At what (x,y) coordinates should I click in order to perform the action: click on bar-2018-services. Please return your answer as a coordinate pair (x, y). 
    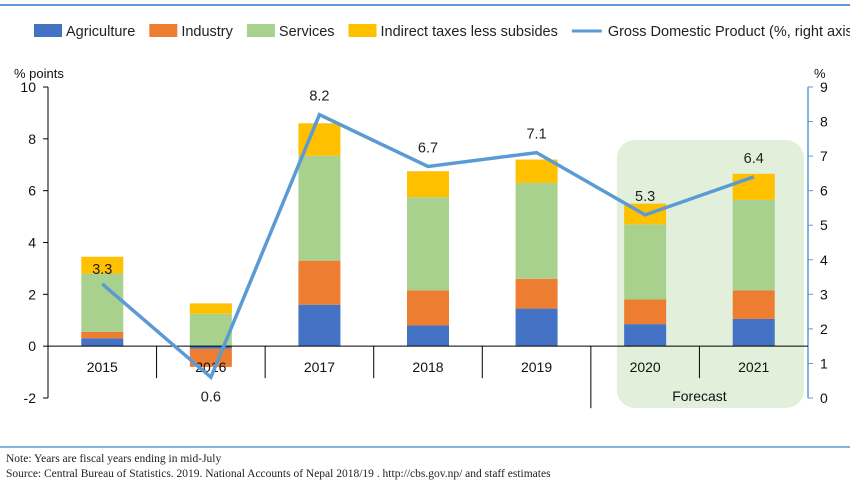
    Looking at the image, I should click on (428, 244).